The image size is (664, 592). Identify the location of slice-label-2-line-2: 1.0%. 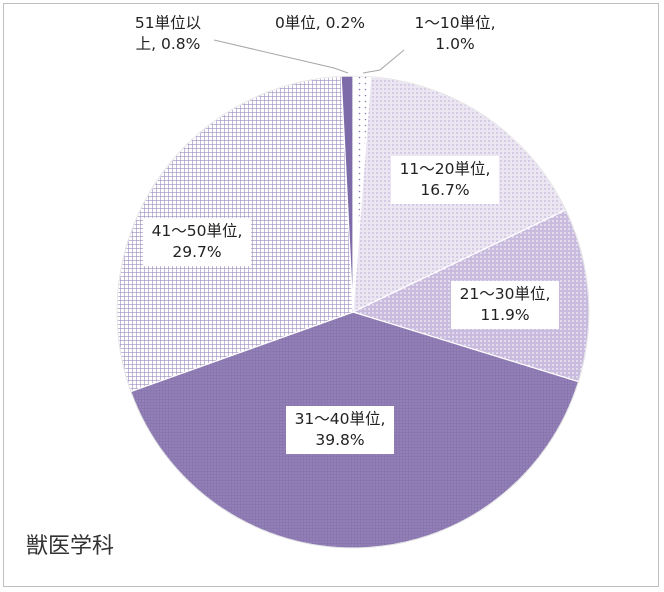
(454, 44).